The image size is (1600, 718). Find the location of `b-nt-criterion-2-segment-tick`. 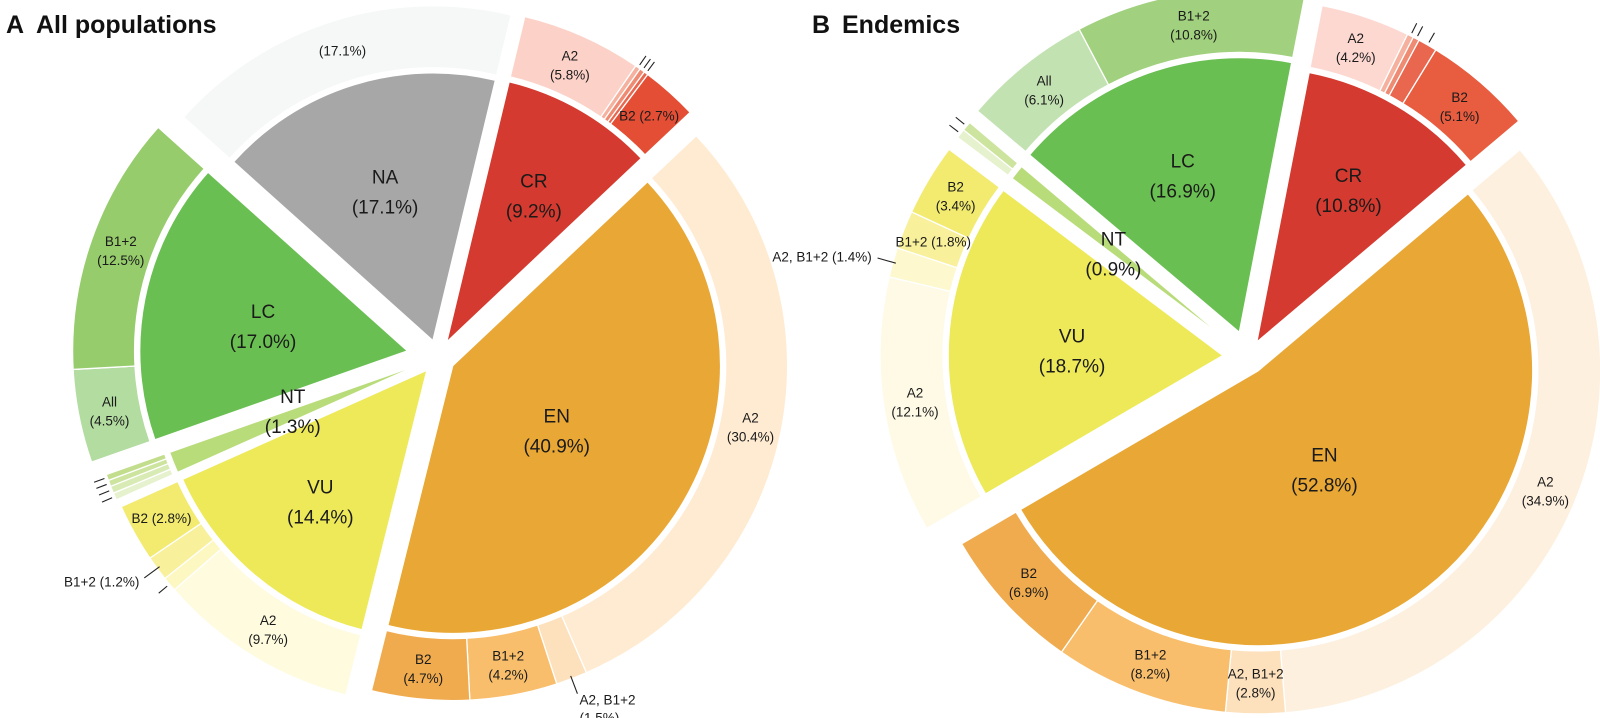

b-nt-criterion-2-segment-tick is located at coordinates (960, 120).